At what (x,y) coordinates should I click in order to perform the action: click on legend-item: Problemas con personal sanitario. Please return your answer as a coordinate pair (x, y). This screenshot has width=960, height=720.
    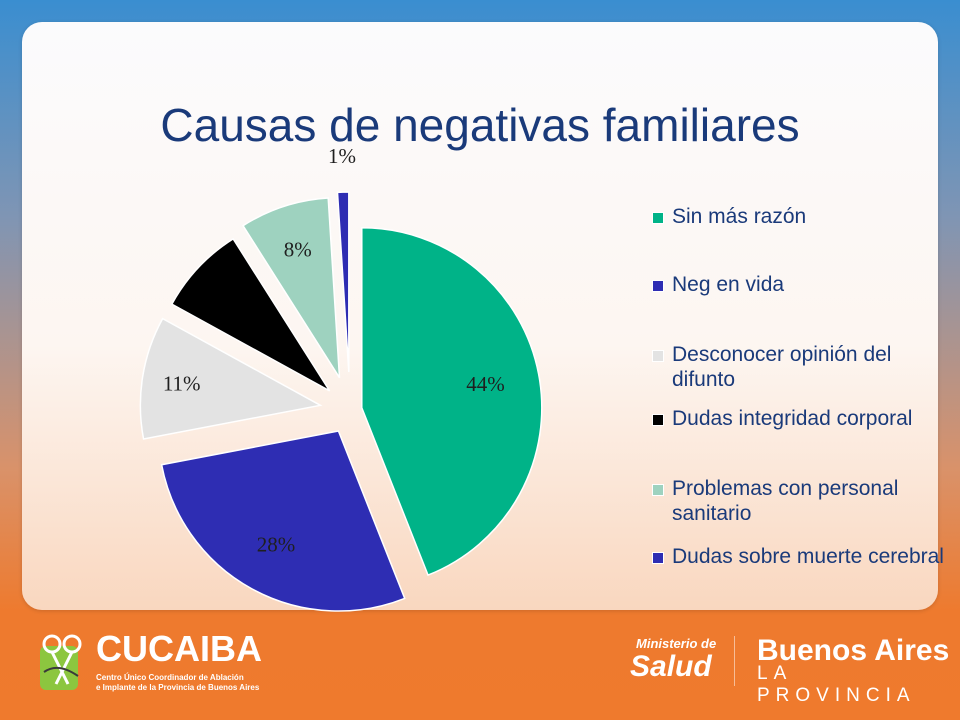
    Looking at the image, I should click on (802, 501).